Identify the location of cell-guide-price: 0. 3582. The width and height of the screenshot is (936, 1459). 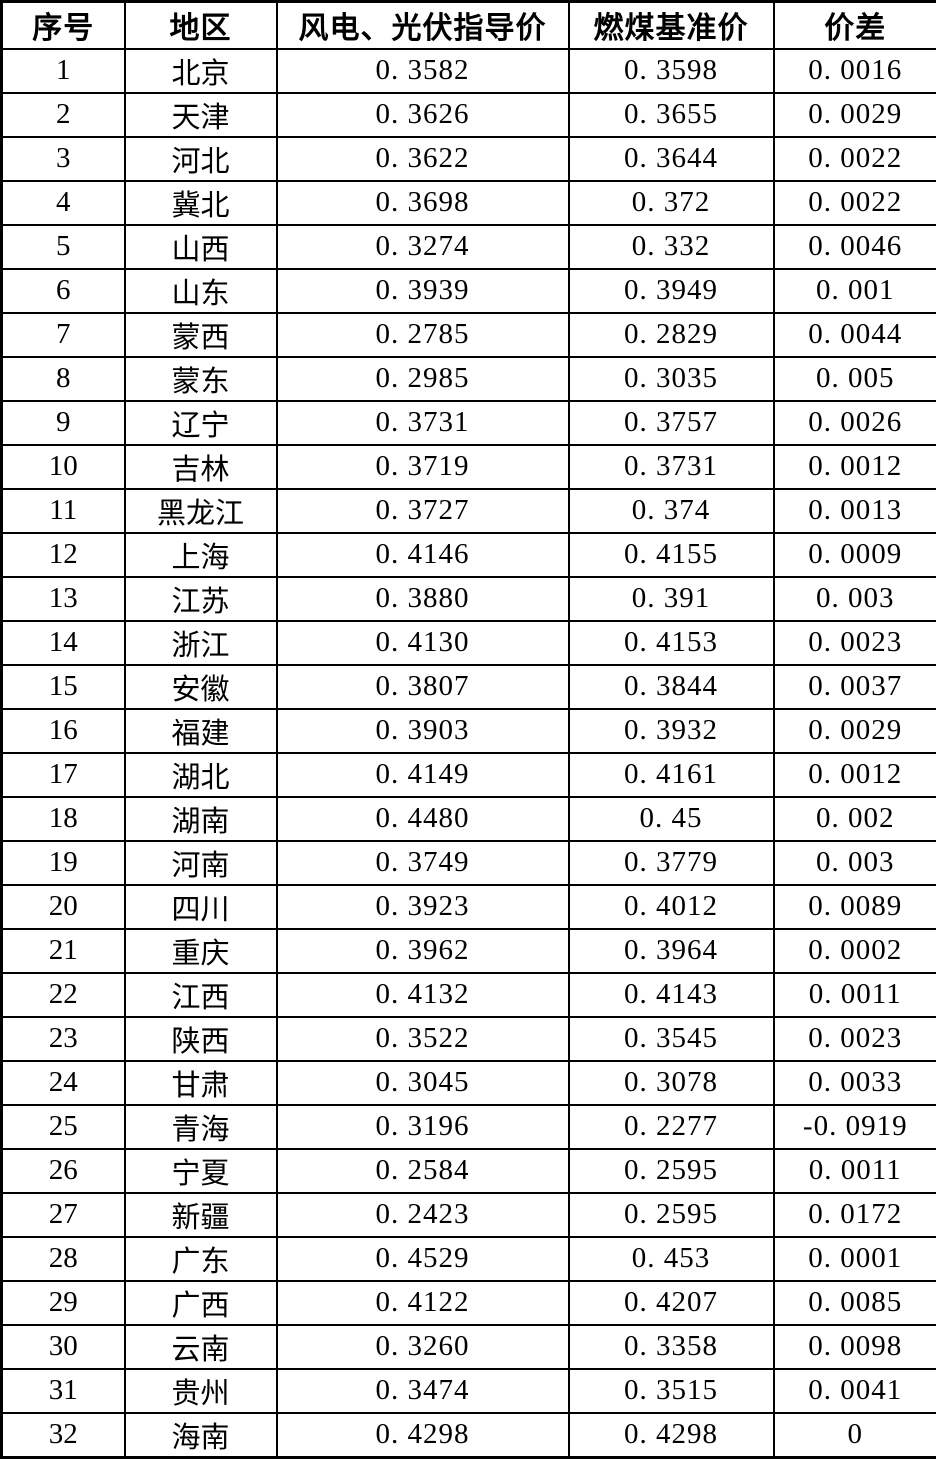
(423, 71).